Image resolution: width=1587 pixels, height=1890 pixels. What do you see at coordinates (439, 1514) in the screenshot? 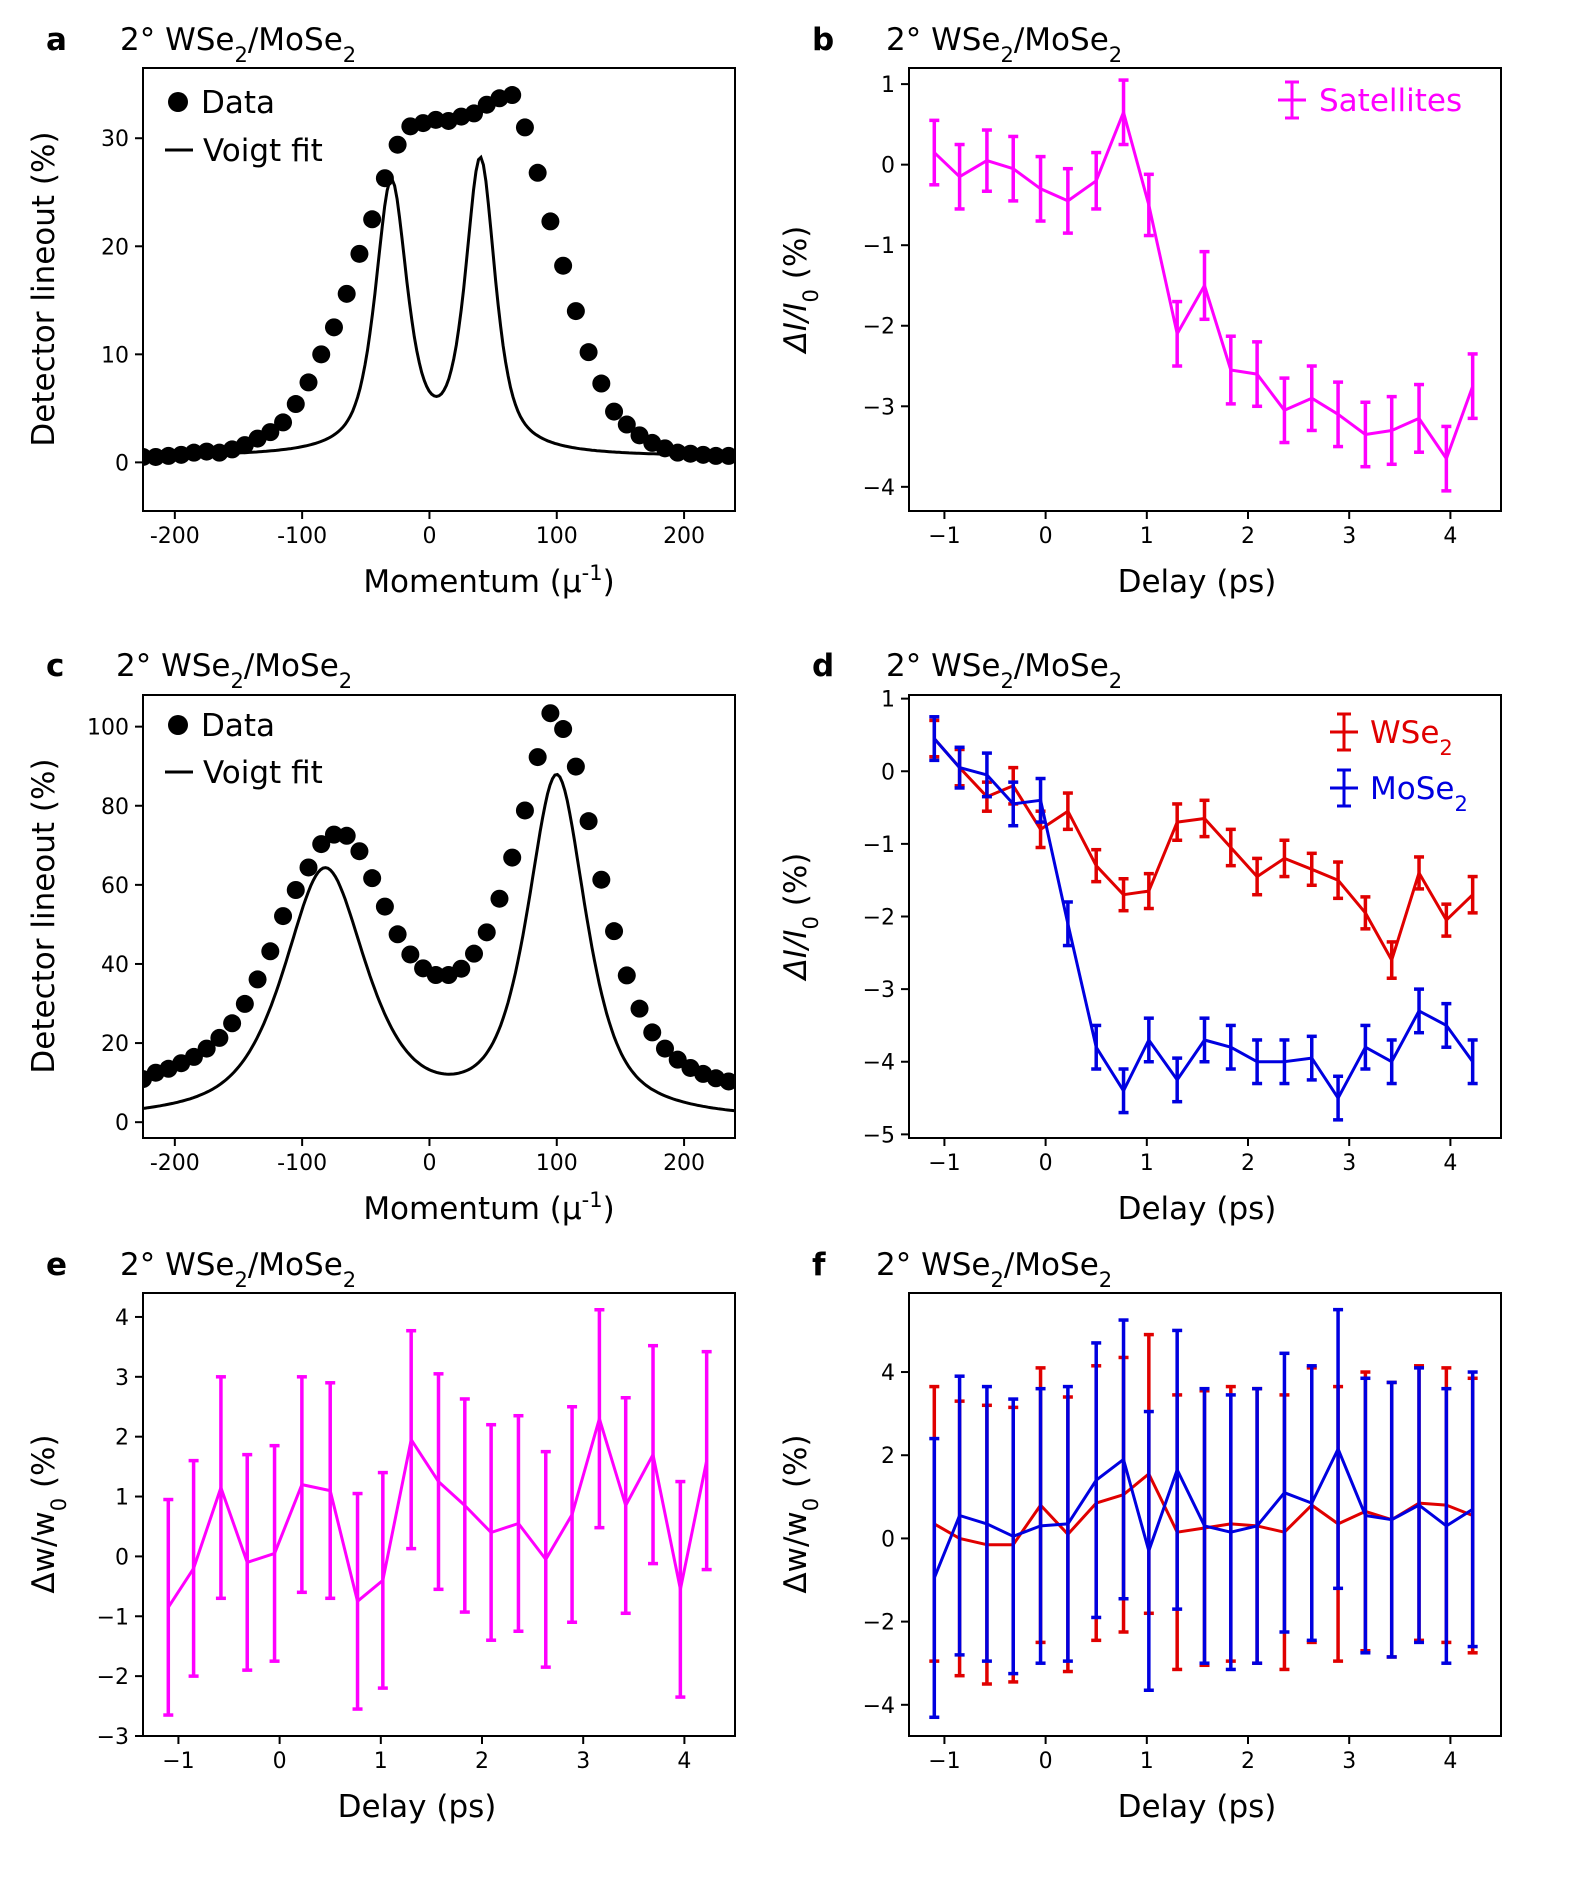
I see `axes-frame-e` at bounding box center [439, 1514].